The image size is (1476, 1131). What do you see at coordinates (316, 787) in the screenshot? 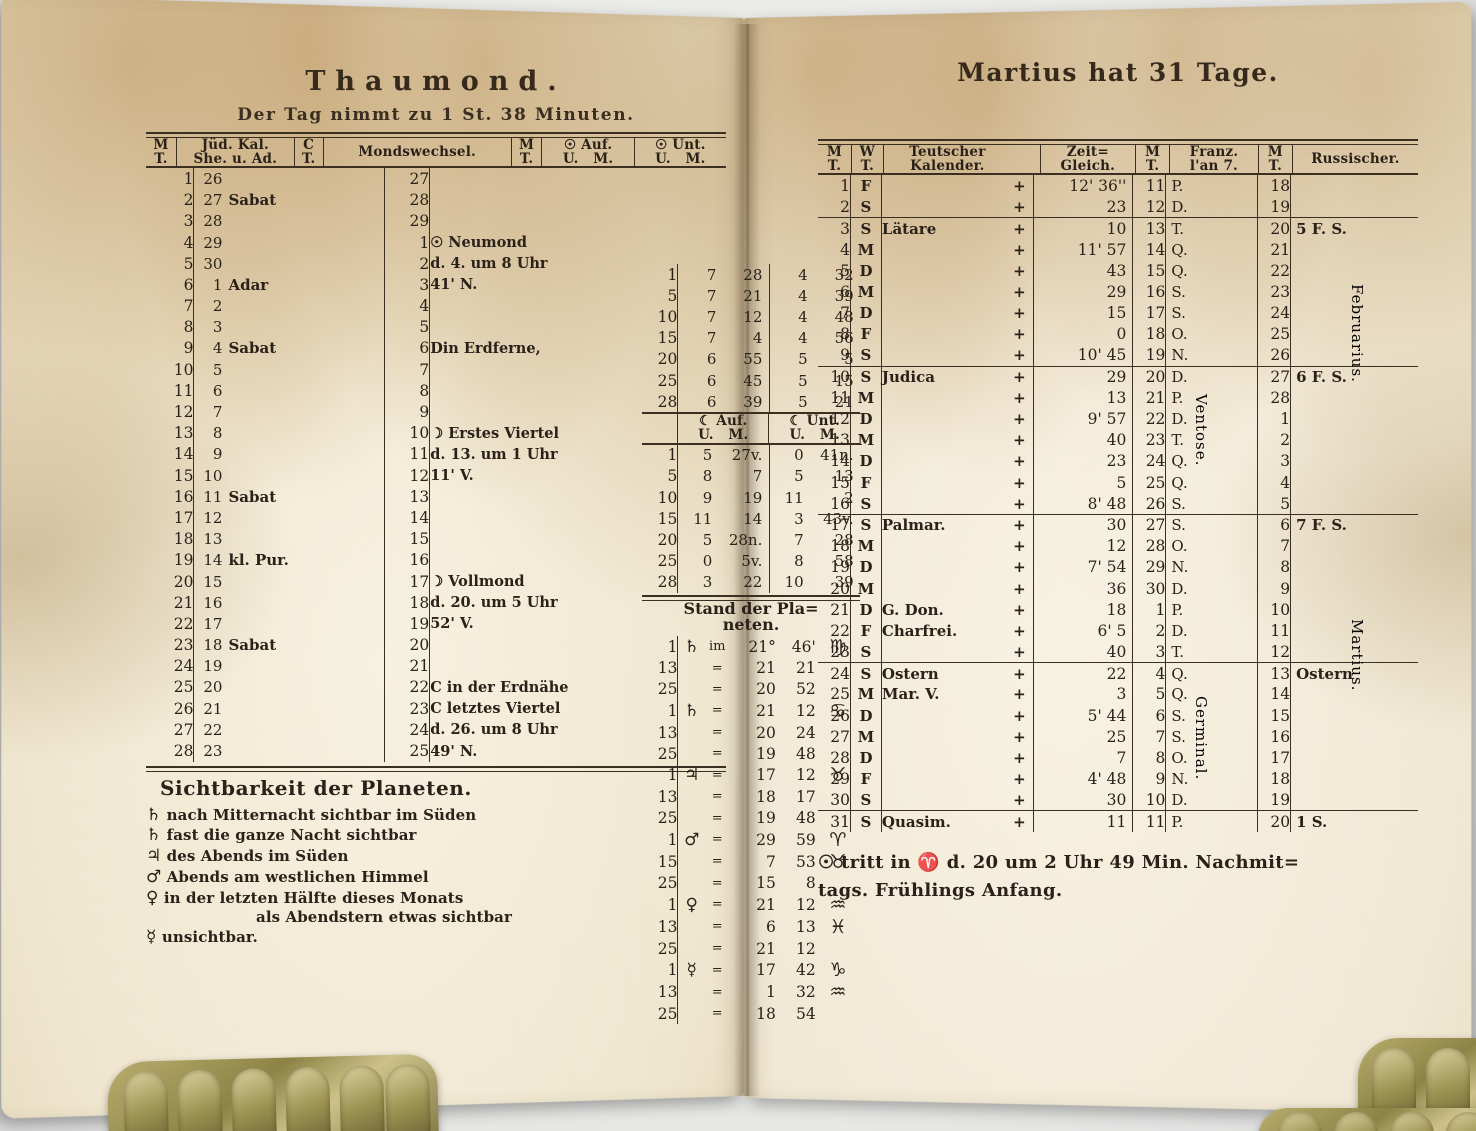
I see `visibility-title: Sichtbarkeit der Planeten.` at bounding box center [316, 787].